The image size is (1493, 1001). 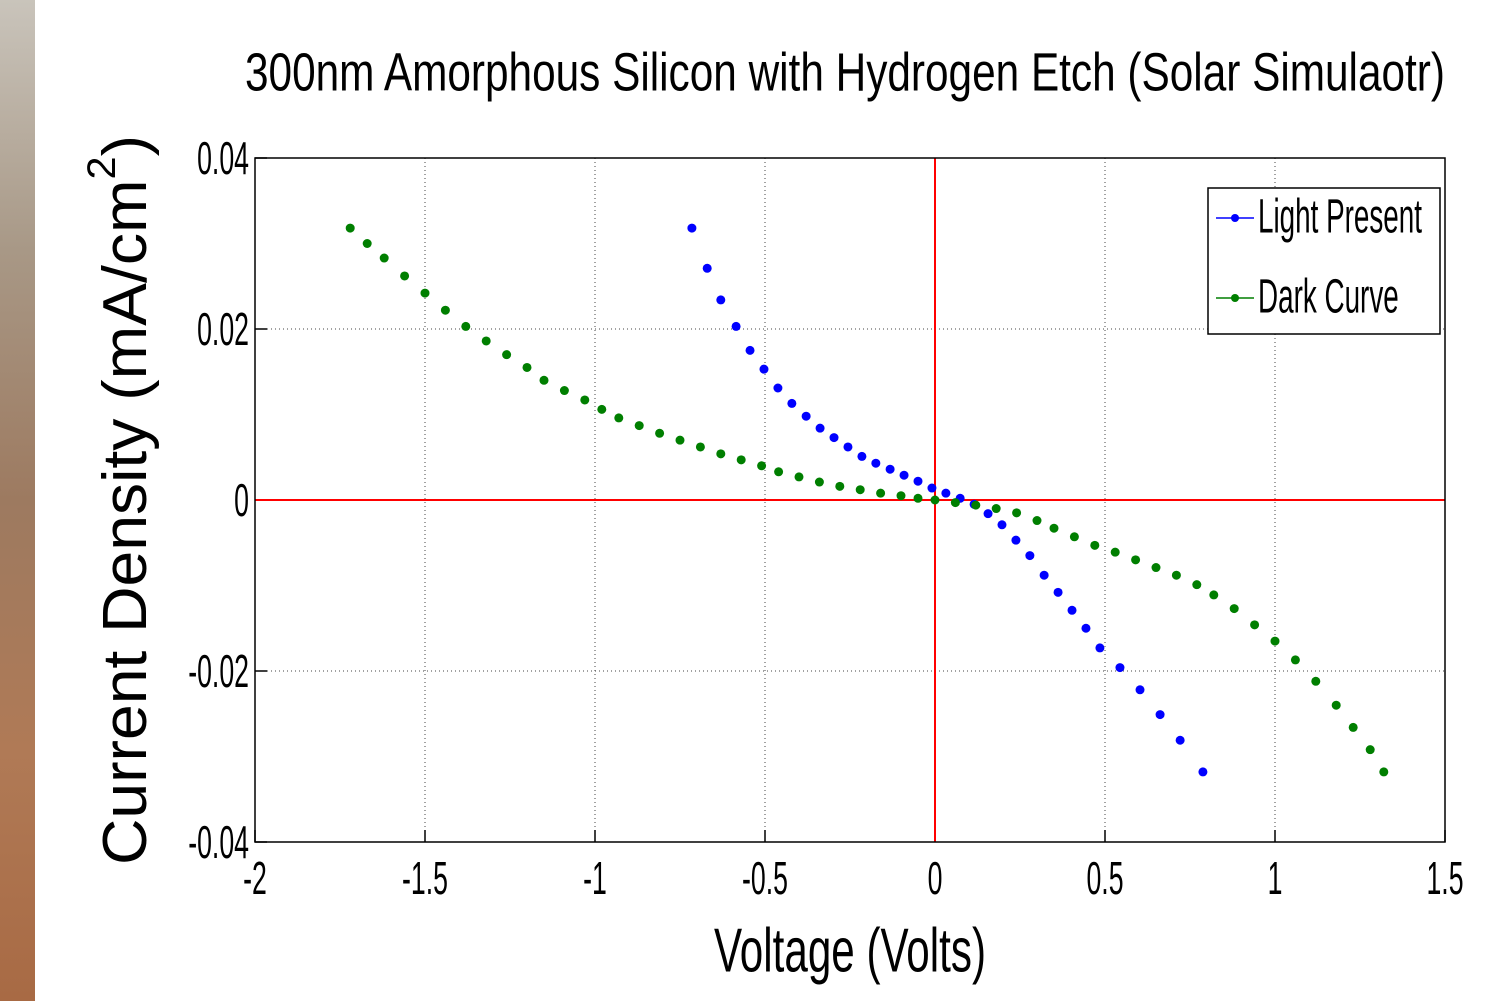 I want to click on background-photo-strip, so click(x=17, y=500).